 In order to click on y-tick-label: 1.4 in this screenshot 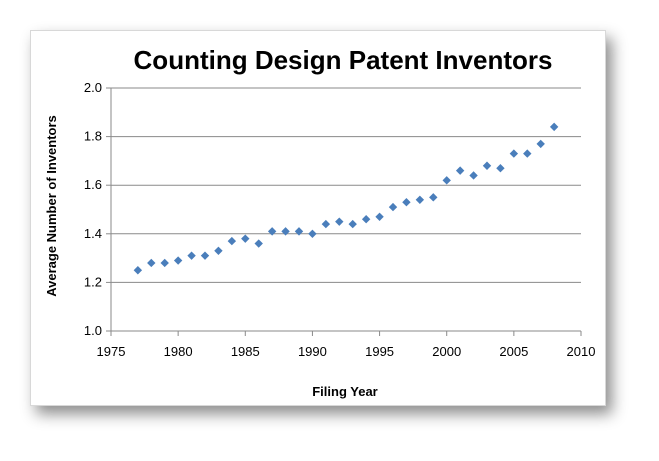, I will do `click(93, 233)`.